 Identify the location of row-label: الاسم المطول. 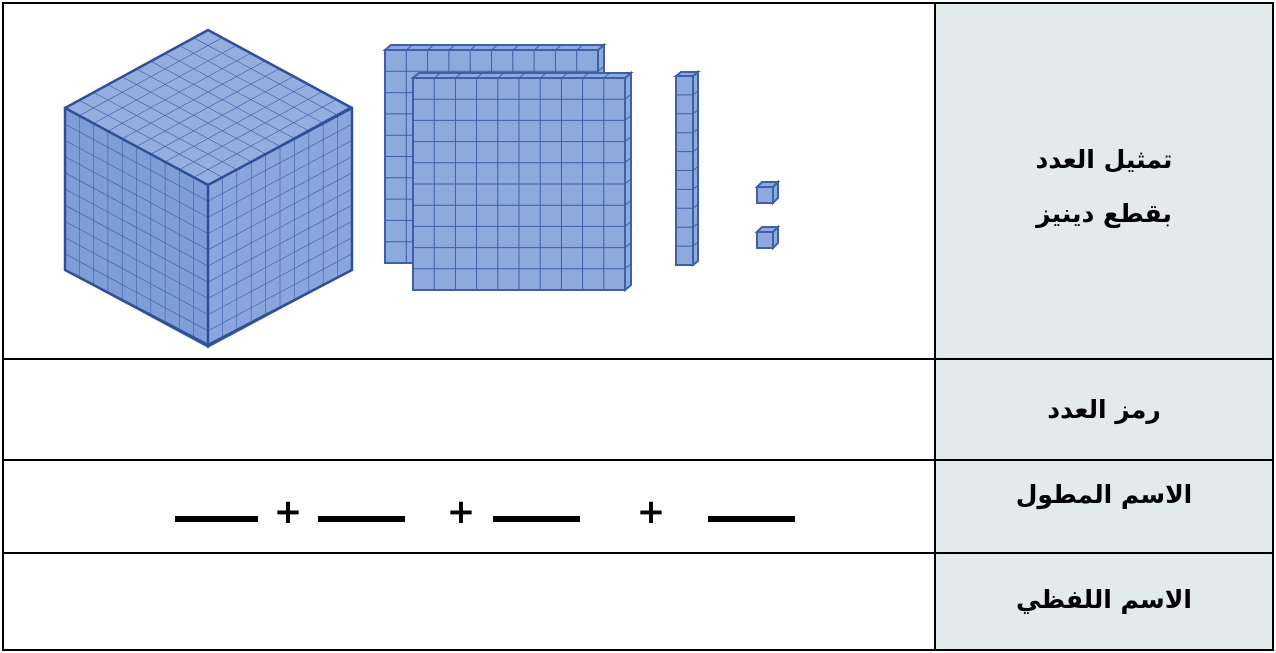
(1104, 495).